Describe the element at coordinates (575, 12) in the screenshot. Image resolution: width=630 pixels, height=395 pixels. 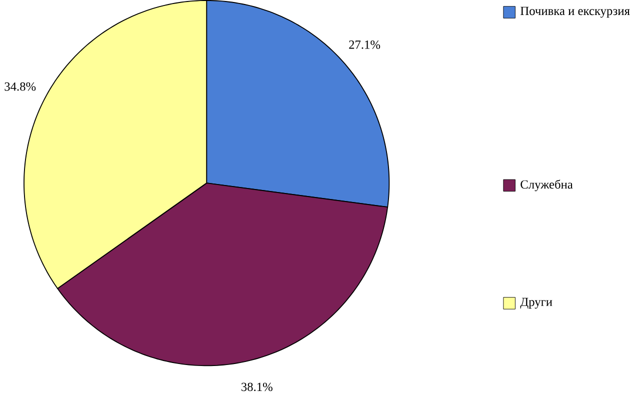
I see `legend-label: Почивка и екскурзия` at that location.